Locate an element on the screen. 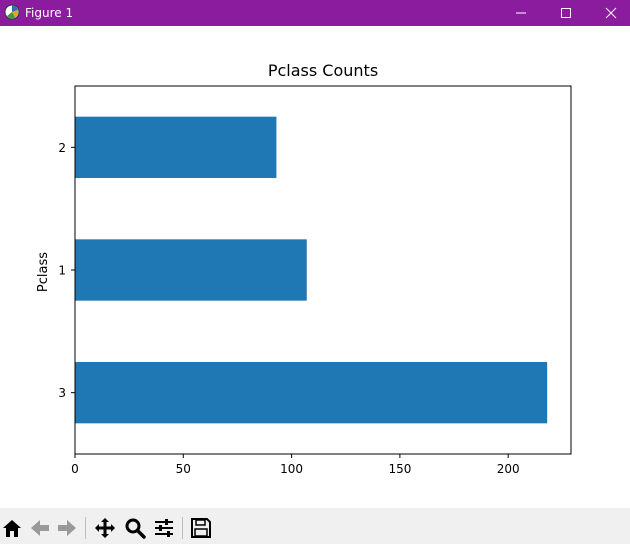 The height and width of the screenshot is (544, 630). maximize-button is located at coordinates (566, 13).